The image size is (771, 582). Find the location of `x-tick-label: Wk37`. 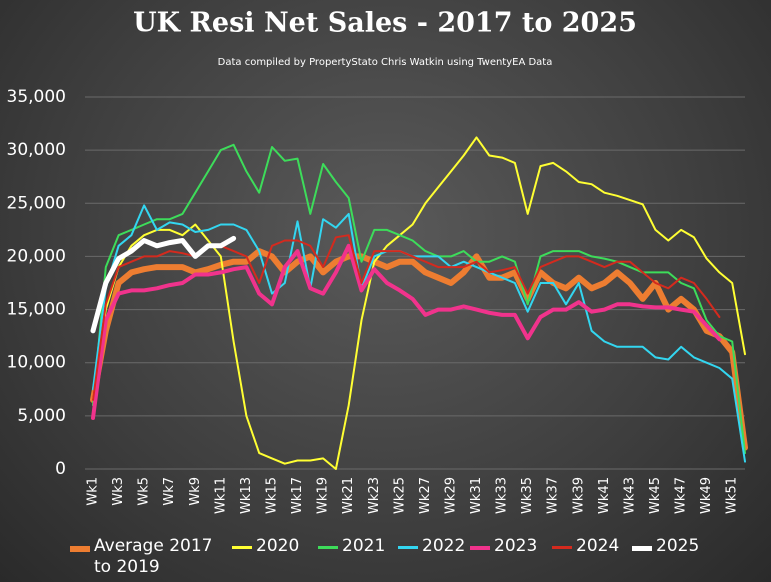

x-tick-label: Wk37 is located at coordinates (553, 495).